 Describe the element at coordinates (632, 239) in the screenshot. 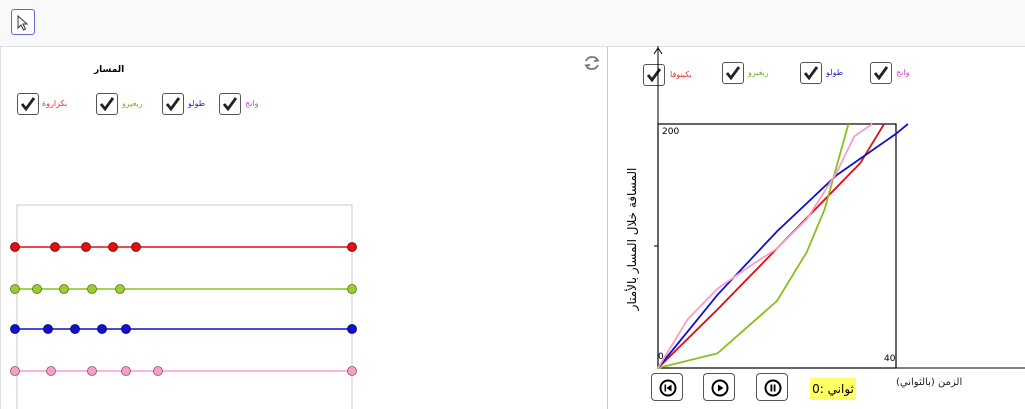

I see `y-axis-label: المسافة خلال المسار بالأمتار` at that location.